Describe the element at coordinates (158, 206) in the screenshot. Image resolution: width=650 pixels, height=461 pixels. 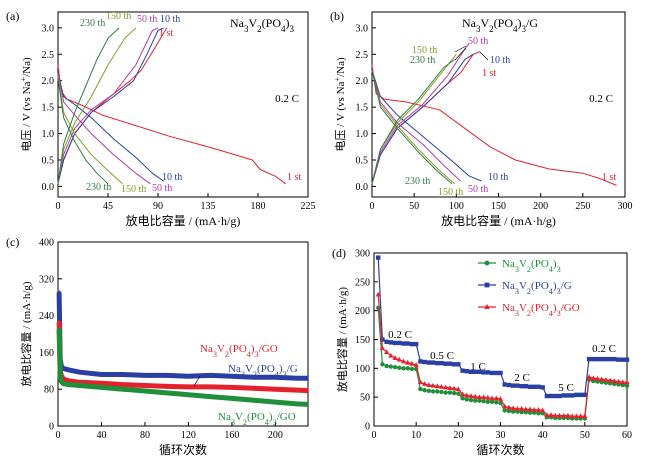
I see `x-tick-label: 90` at that location.